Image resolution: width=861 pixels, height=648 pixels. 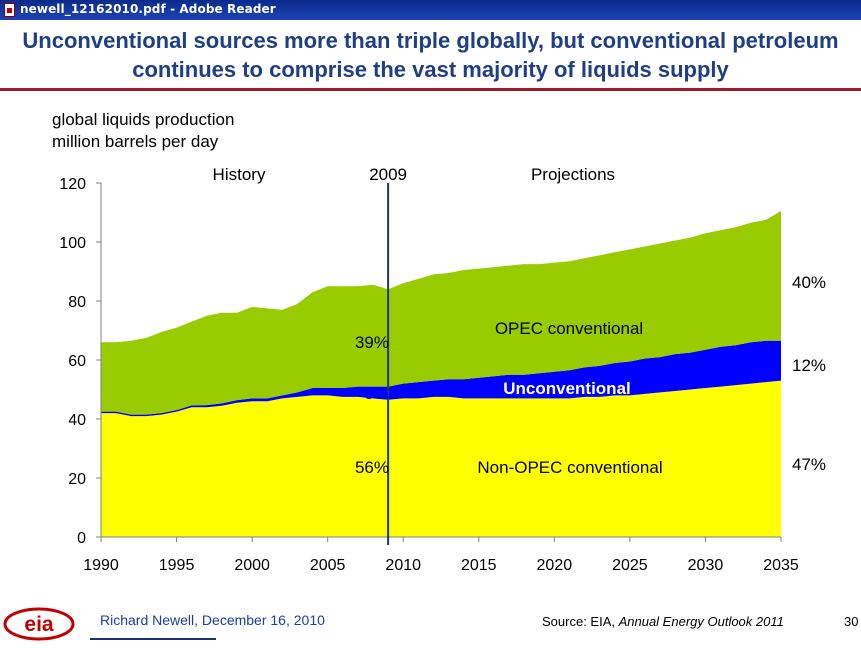 I want to click on page-number: 30, so click(x=851, y=621).